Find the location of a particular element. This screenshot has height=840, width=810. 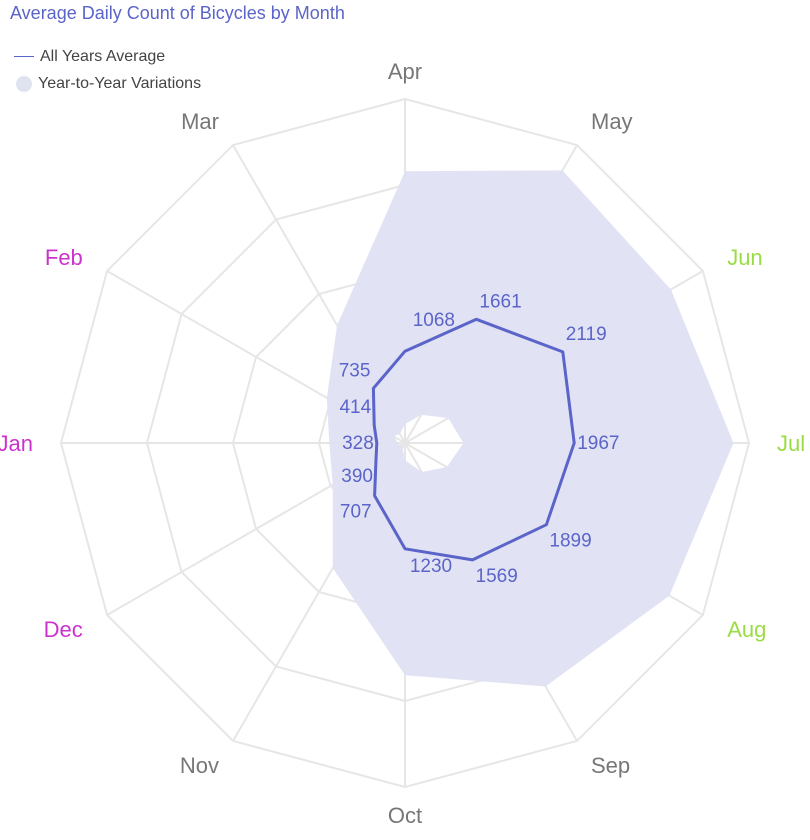

category-label-sep: Sep is located at coordinates (610, 765).